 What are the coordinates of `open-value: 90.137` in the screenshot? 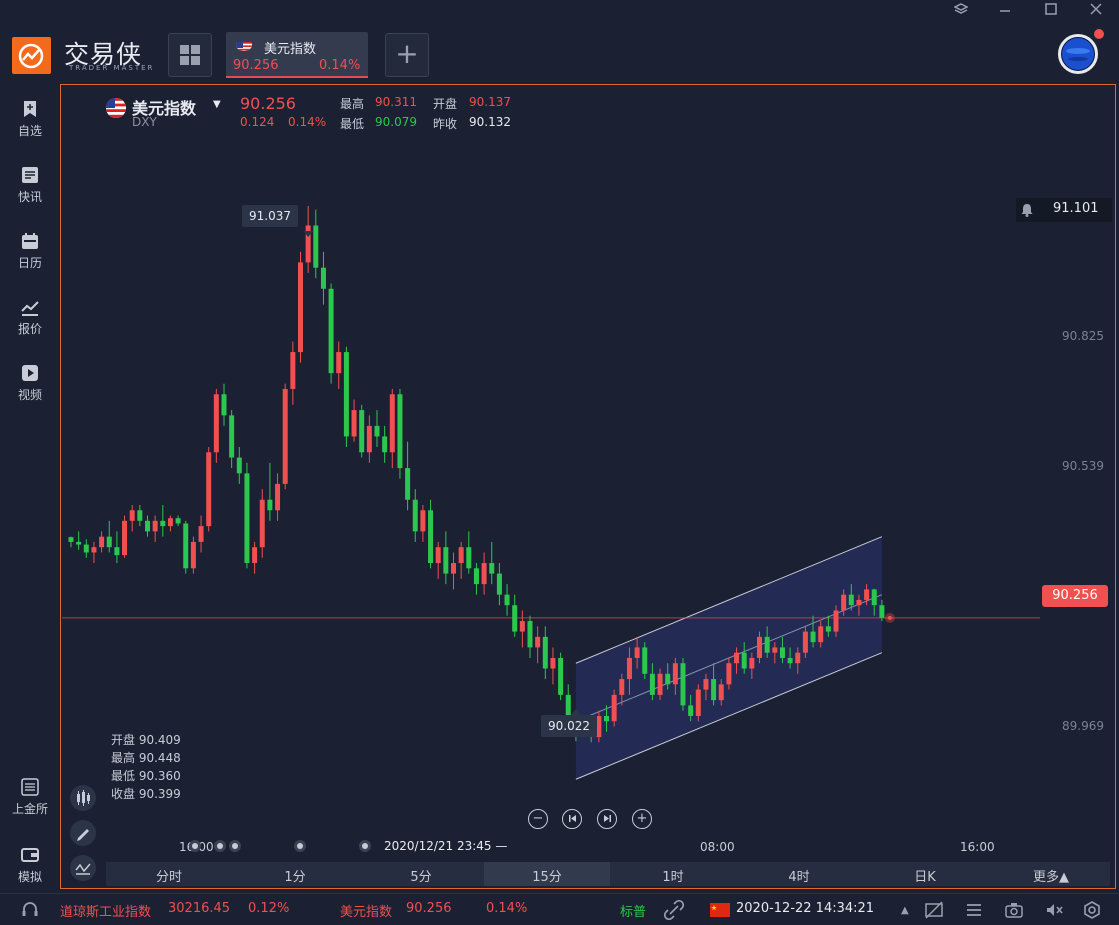 It's located at (490, 102).